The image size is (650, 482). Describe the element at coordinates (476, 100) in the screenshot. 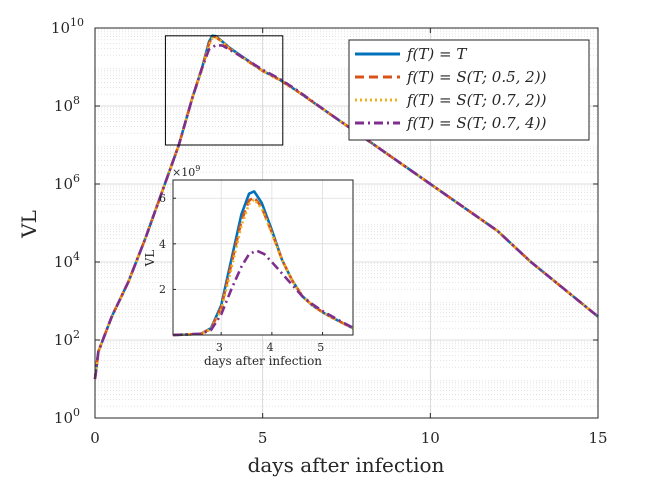

I see `legend-label-3: f(T) = S(T; 0.7, 2))` at that location.